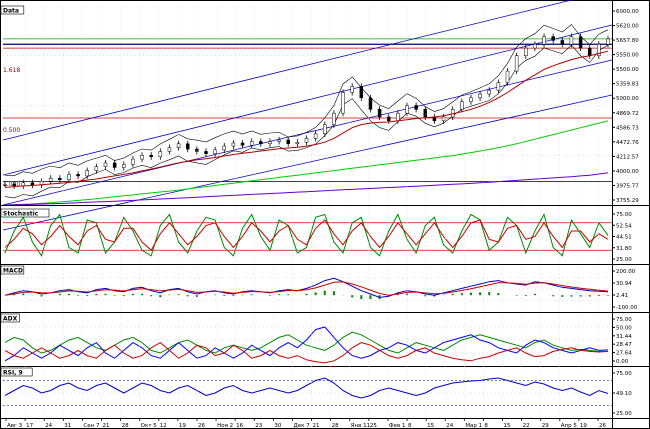 The height and width of the screenshot is (429, 650). What do you see at coordinates (526, 426) in the screenshot?
I see `time-axis-label: 22` at bounding box center [526, 426].